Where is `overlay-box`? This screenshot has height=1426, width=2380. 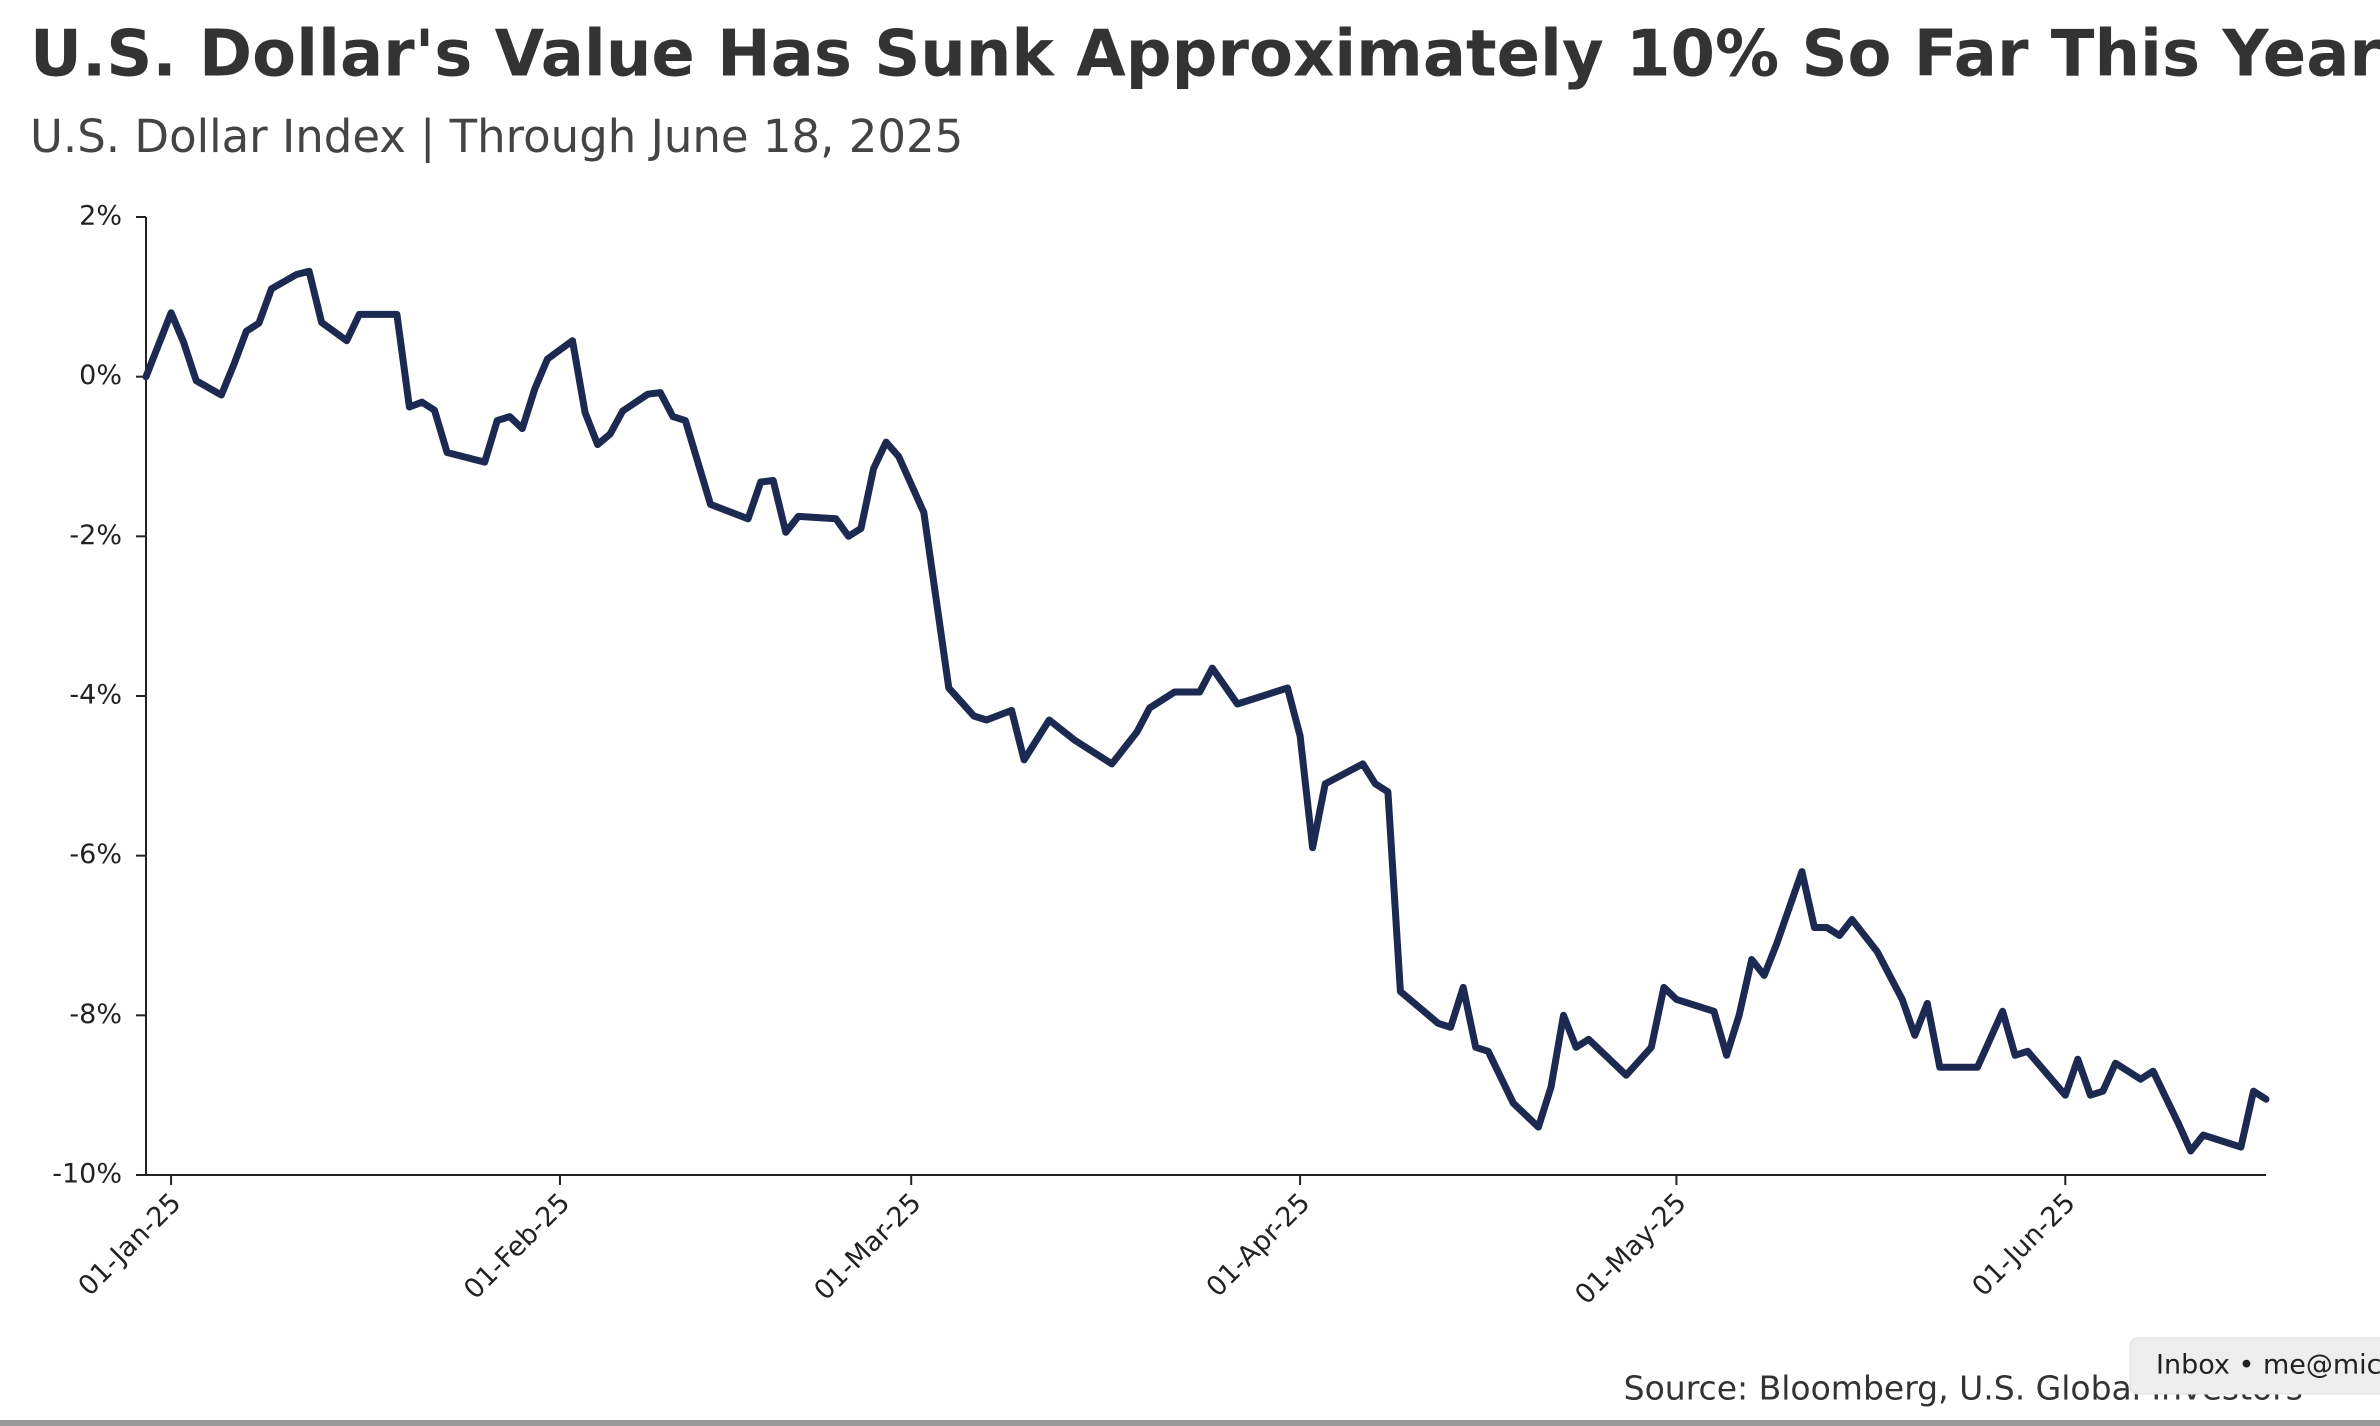
overlay-box is located at coordinates (2254, 1366).